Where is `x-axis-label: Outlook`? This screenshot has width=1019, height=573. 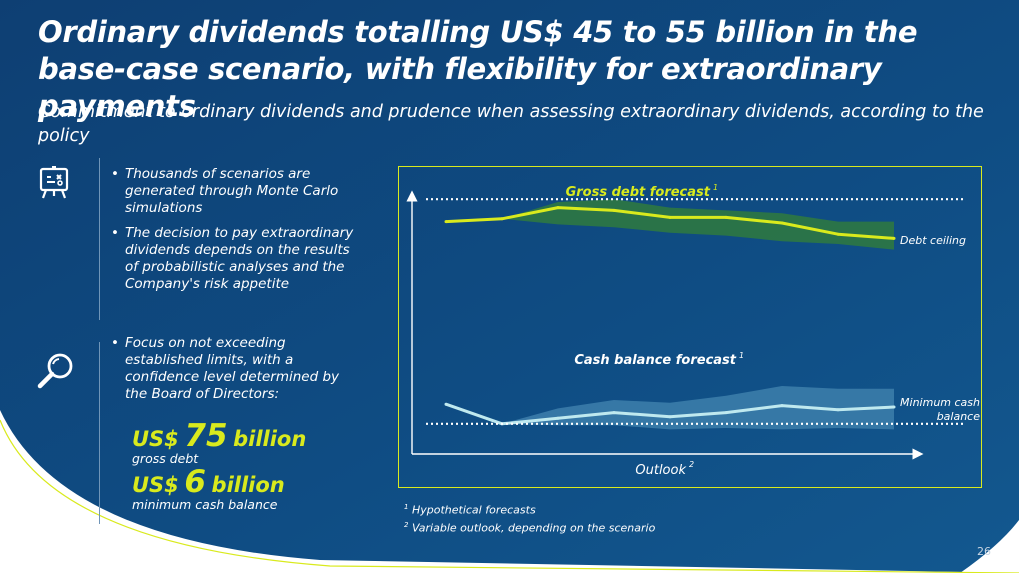 x-axis-label: Outlook is located at coordinates (660, 470).